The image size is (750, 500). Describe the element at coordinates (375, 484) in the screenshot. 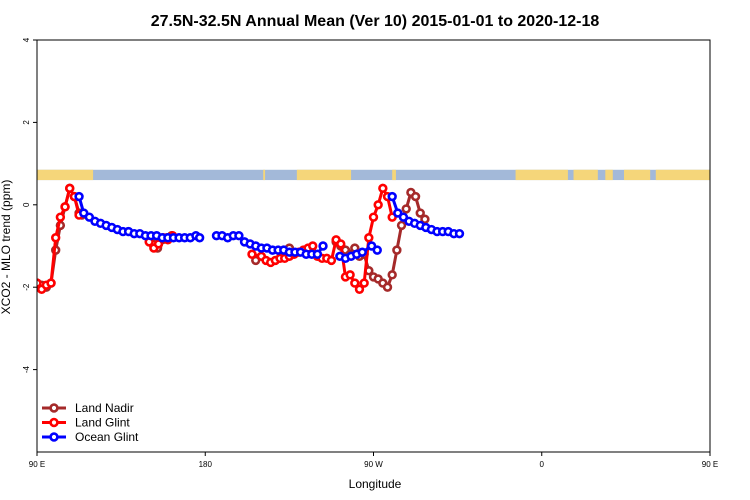

I see `x-axis-title: Longitude` at that location.